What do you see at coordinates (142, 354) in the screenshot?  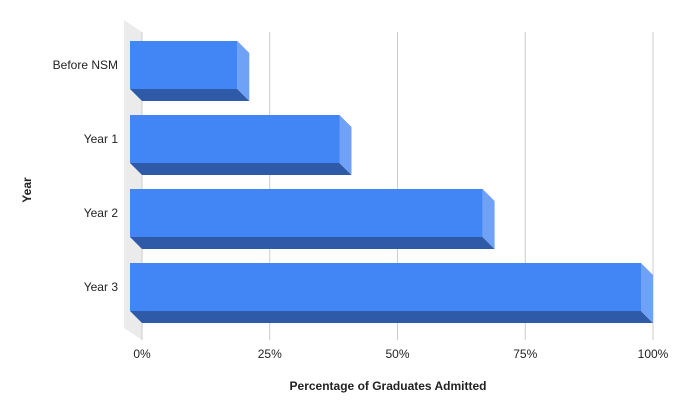 I see `x-tick-label: 0%` at bounding box center [142, 354].